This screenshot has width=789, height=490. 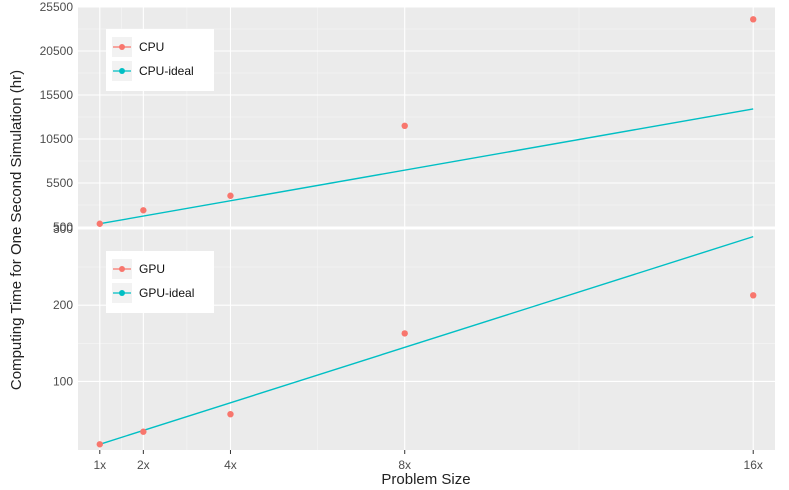 What do you see at coordinates (57, 139) in the screenshot?
I see `y-tick-label-cpu: 10500` at bounding box center [57, 139].